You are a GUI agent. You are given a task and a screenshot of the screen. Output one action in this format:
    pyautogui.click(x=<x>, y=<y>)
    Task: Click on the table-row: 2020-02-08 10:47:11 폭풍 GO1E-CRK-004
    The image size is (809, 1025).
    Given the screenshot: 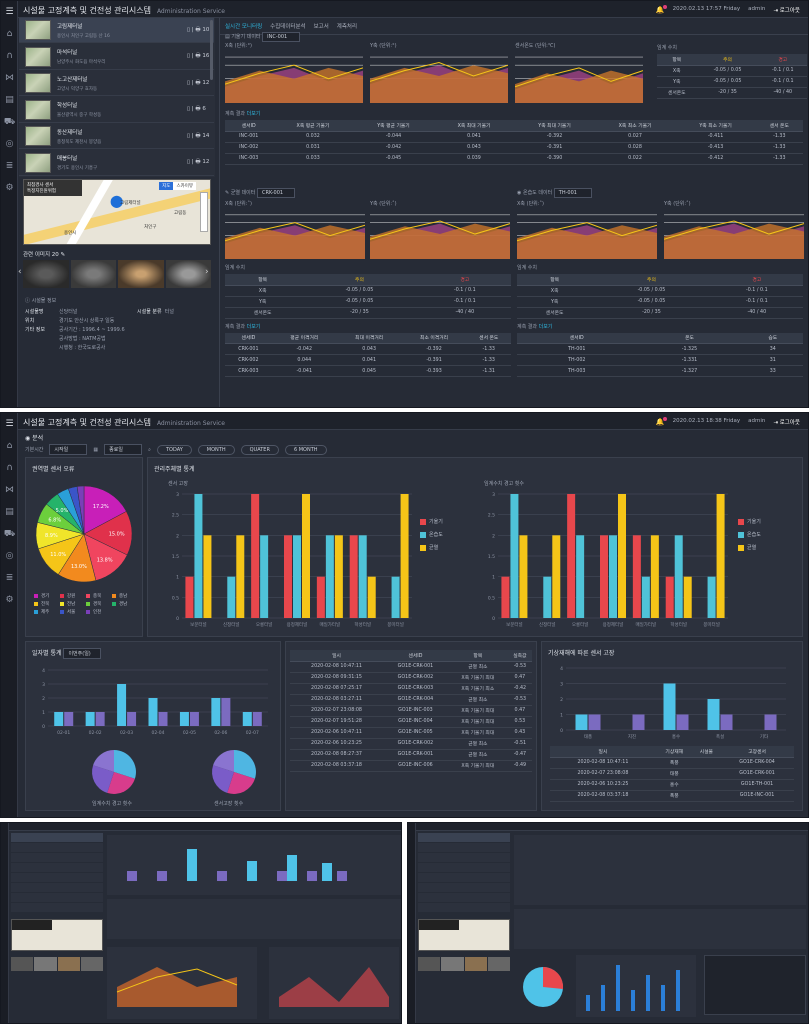 What is the action you would take?
    pyautogui.click(x=672, y=763)
    